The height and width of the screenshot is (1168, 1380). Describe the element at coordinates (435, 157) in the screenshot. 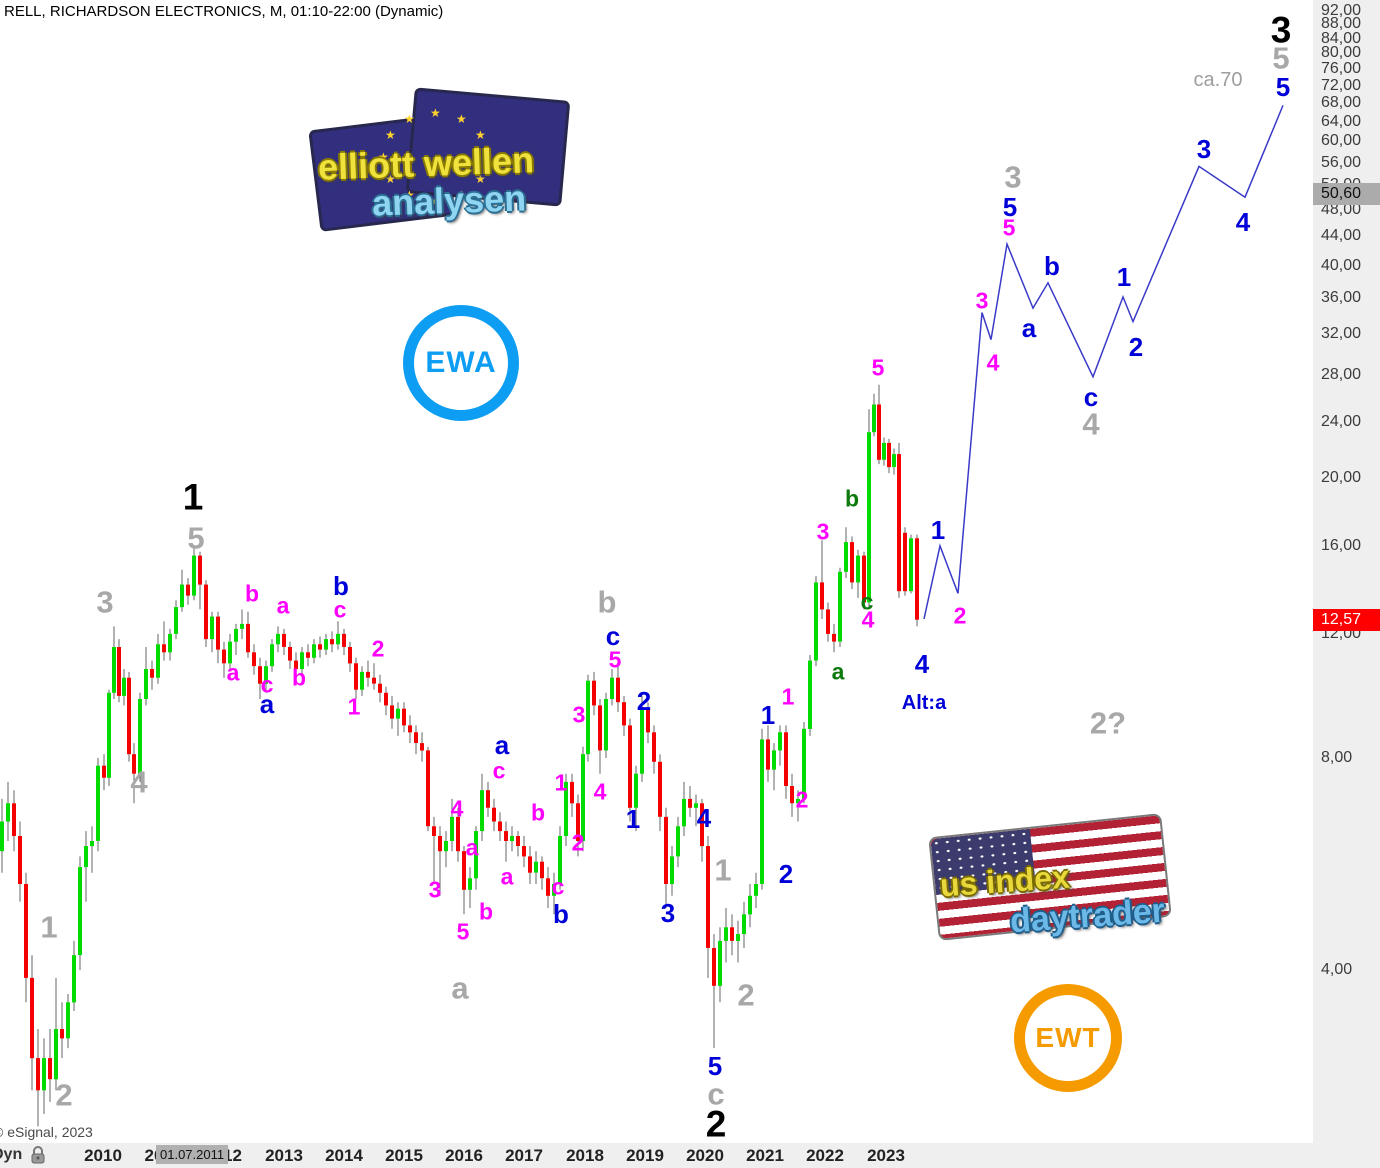

I see `eu-stars-icon: ★ ★ ★ ★ ★ ★ ★ ★ ★ ★ ★ ★` at that location.